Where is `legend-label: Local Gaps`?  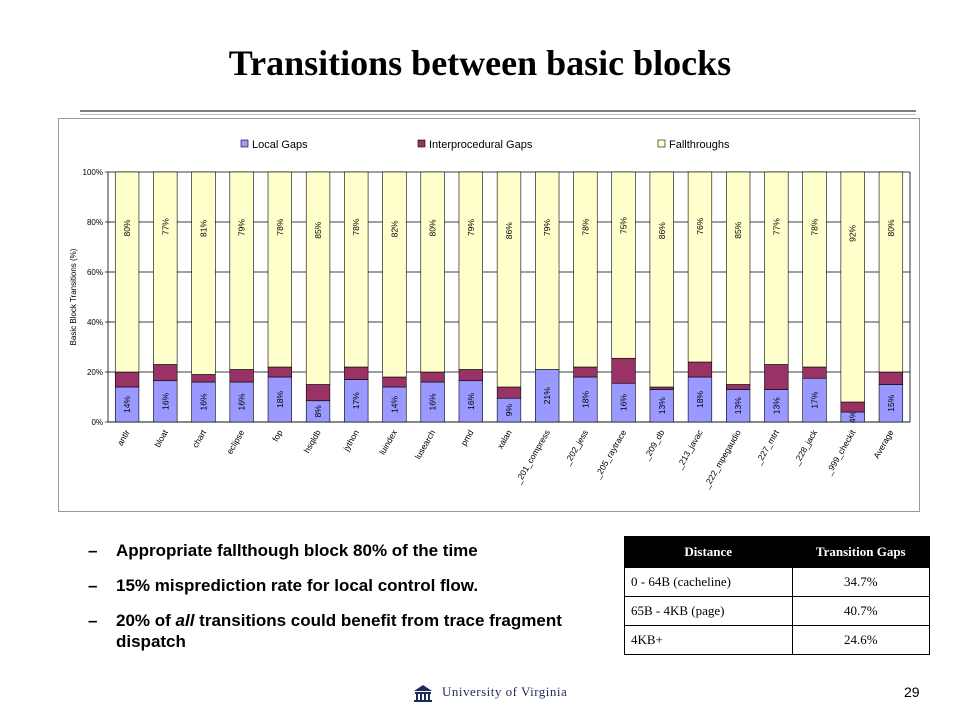
legend-label: Local Gaps is located at coordinates (280, 145).